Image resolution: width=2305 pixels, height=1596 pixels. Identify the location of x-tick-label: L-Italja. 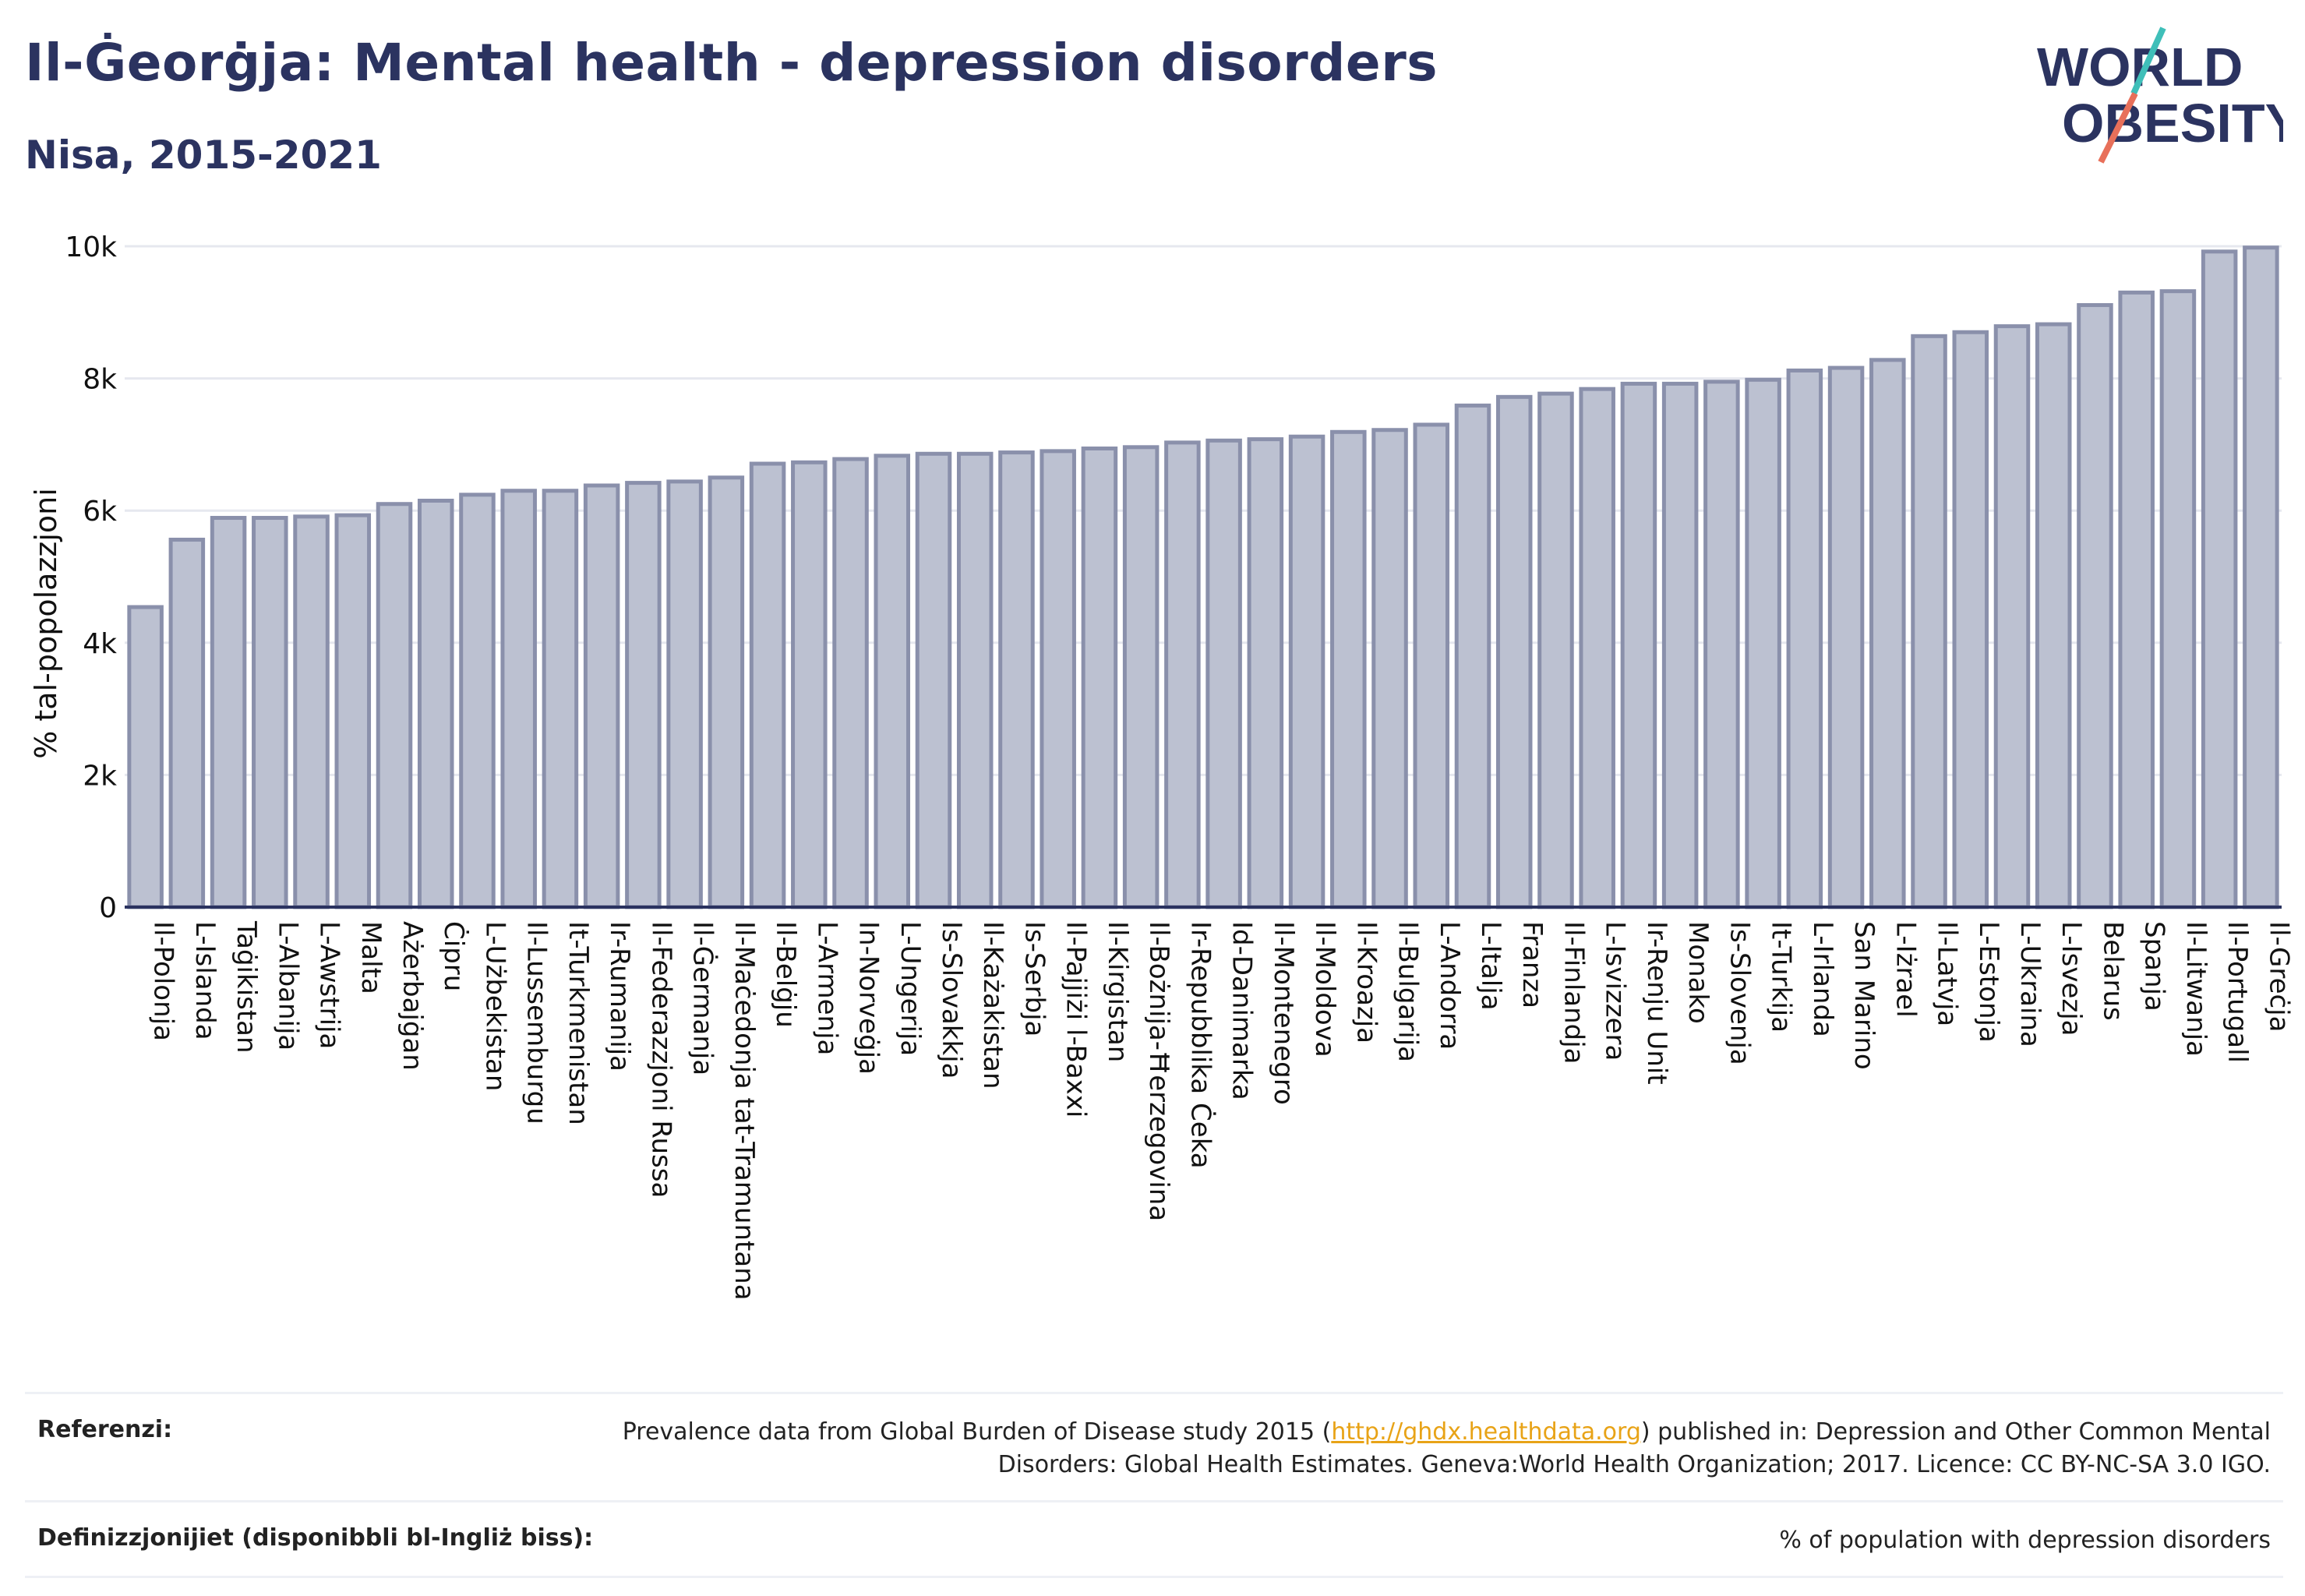
(1490, 966).